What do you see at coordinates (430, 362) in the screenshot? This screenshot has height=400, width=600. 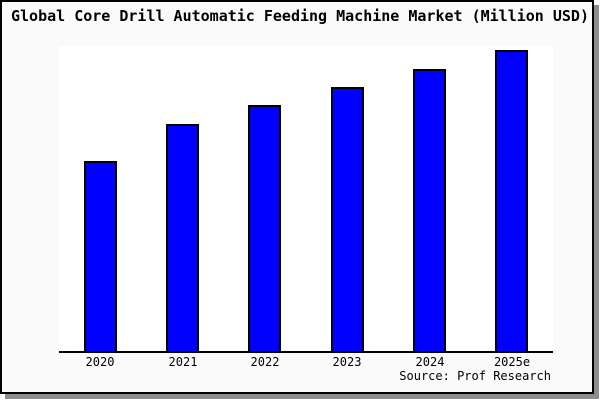 I see `x-tick-label-2024: 2024` at bounding box center [430, 362].